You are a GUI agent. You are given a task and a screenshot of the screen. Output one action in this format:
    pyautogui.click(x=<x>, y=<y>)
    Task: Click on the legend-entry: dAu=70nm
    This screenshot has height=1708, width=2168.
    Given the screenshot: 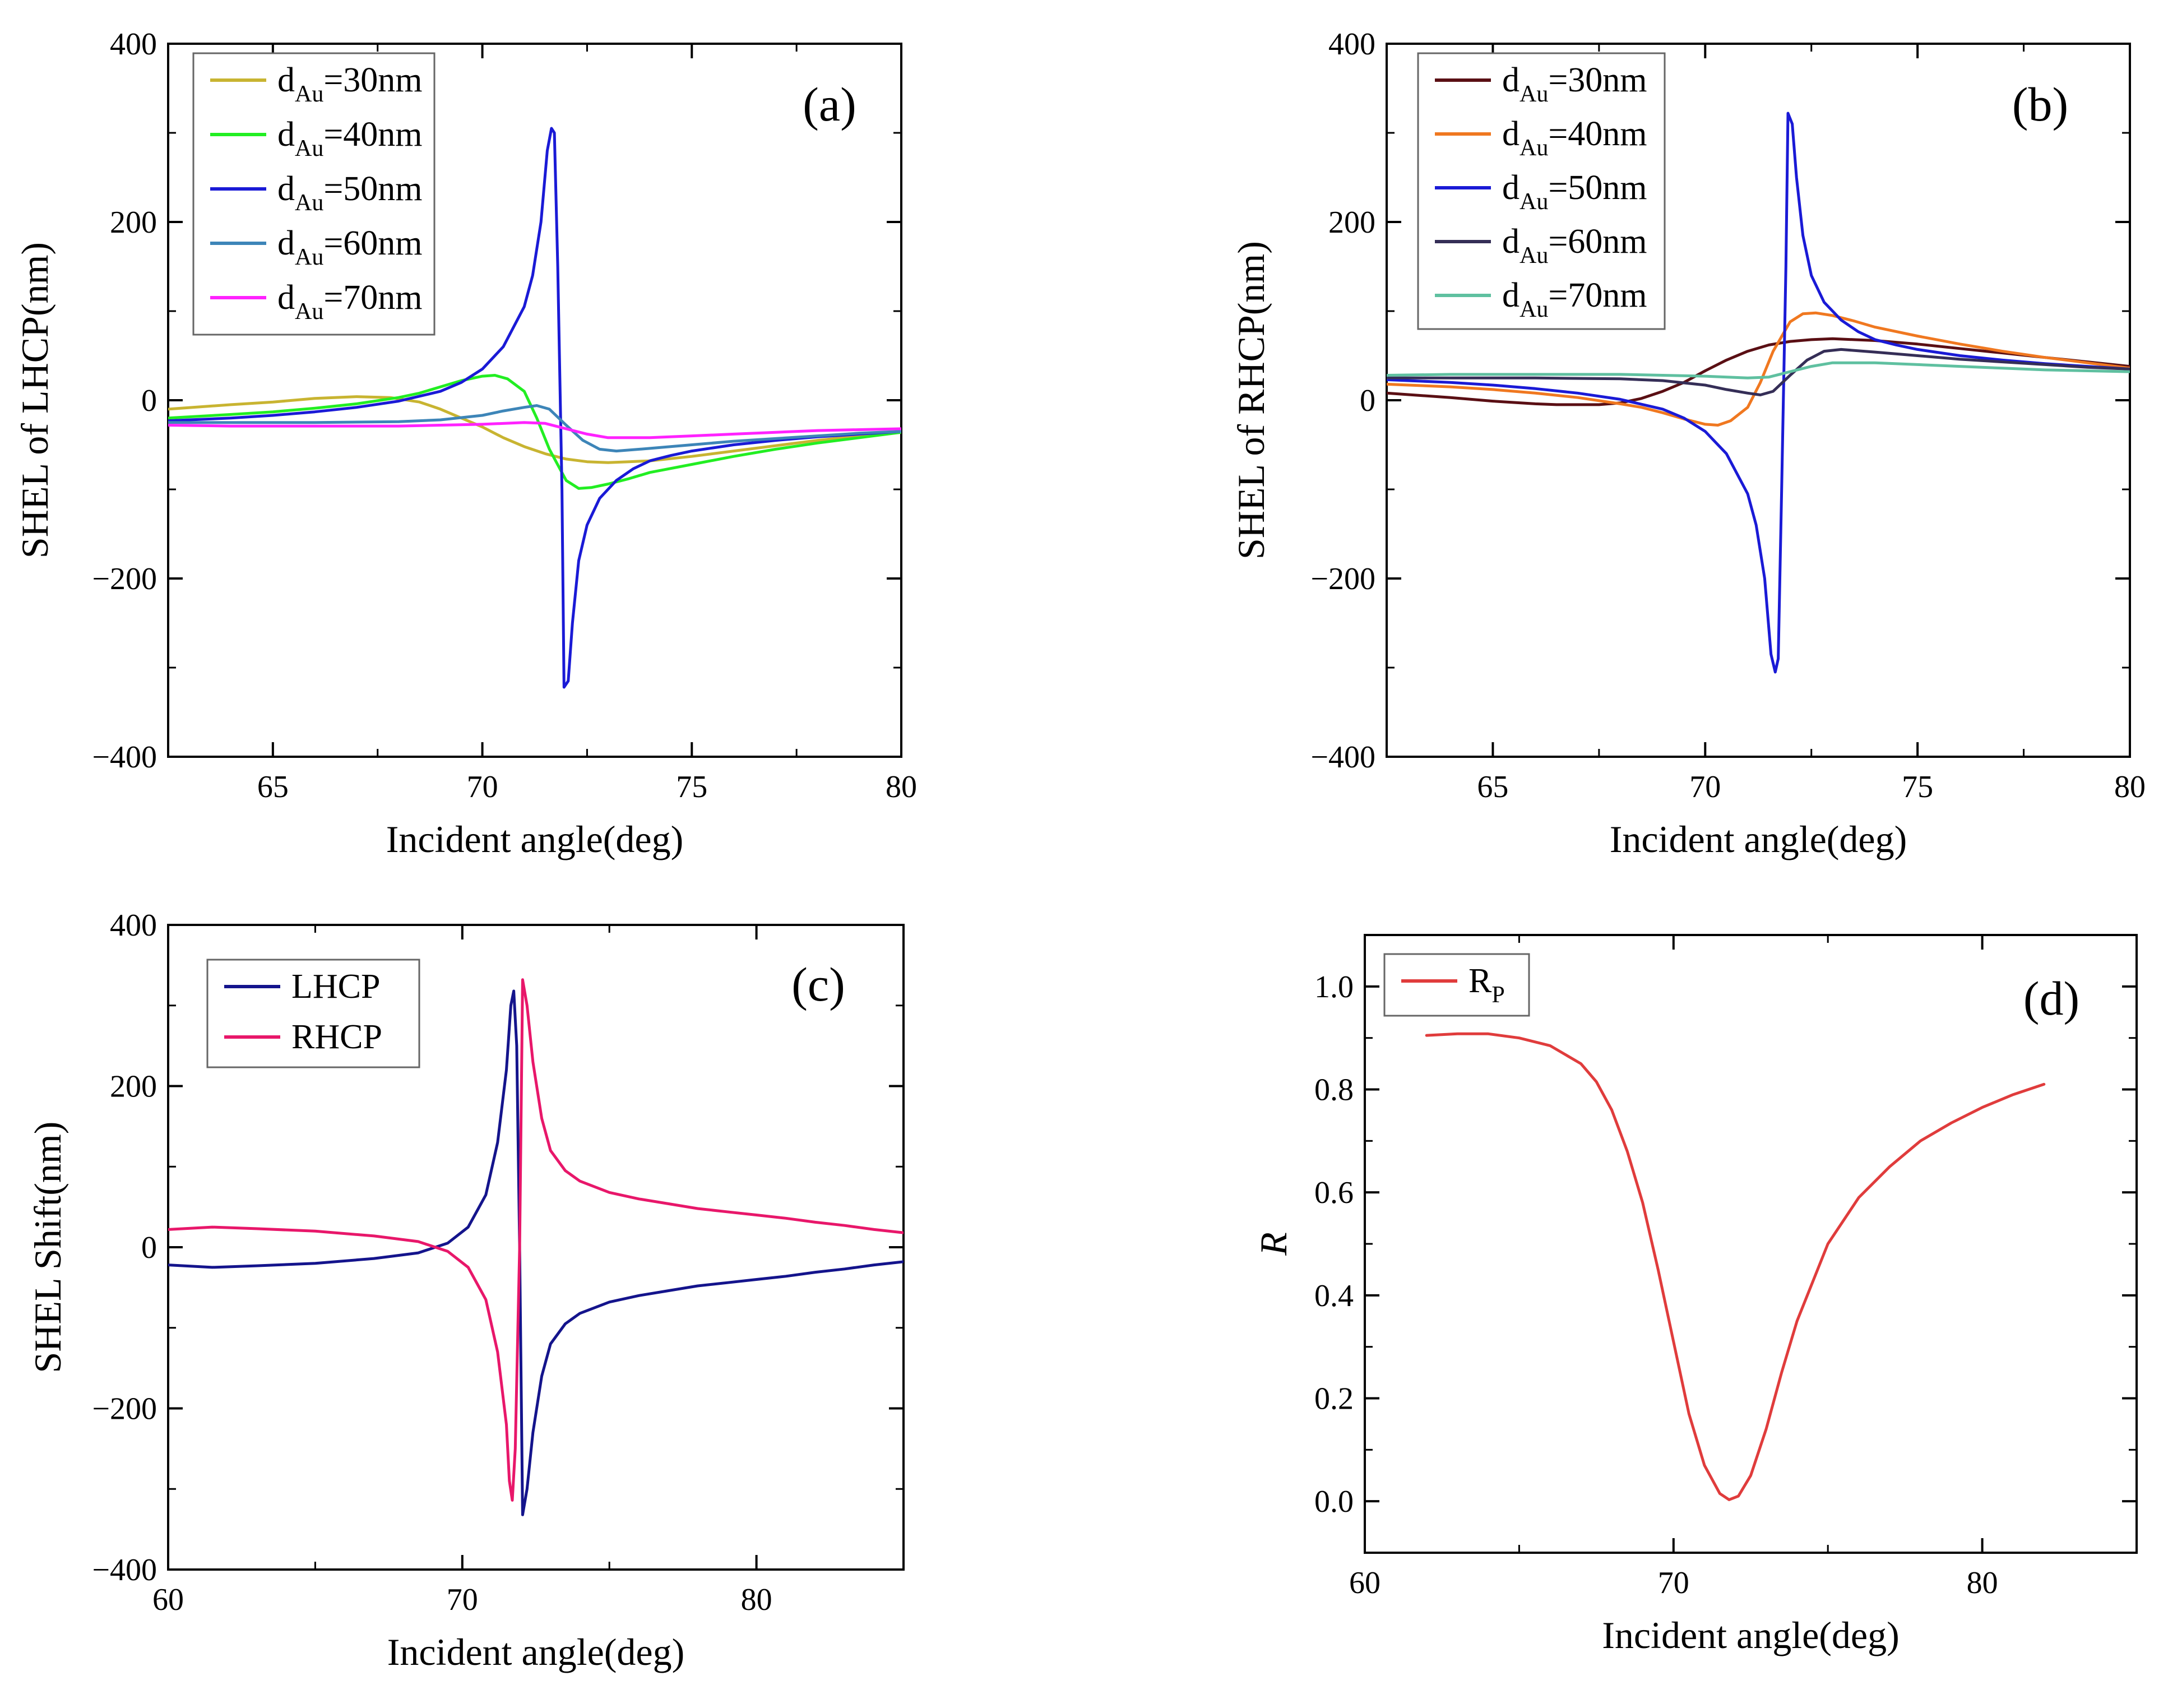 What is the action you would take?
    pyautogui.click(x=350, y=302)
    